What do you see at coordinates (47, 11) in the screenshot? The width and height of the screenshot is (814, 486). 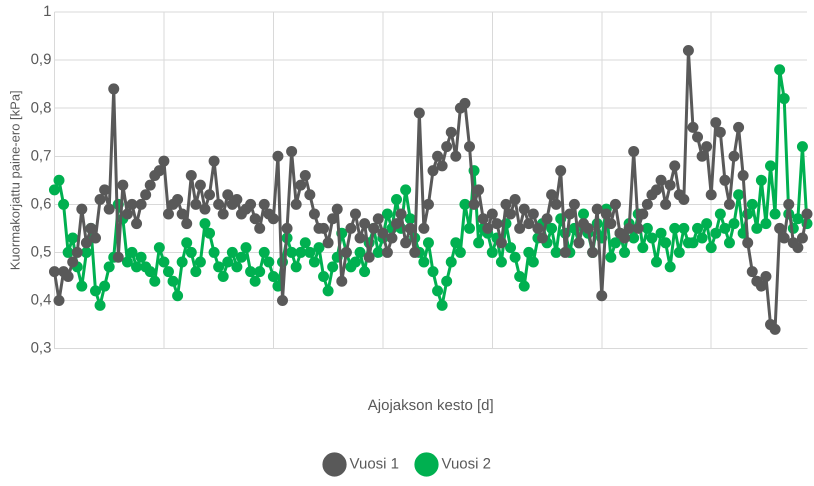 I see `y-tick-label: 1` at bounding box center [47, 11].